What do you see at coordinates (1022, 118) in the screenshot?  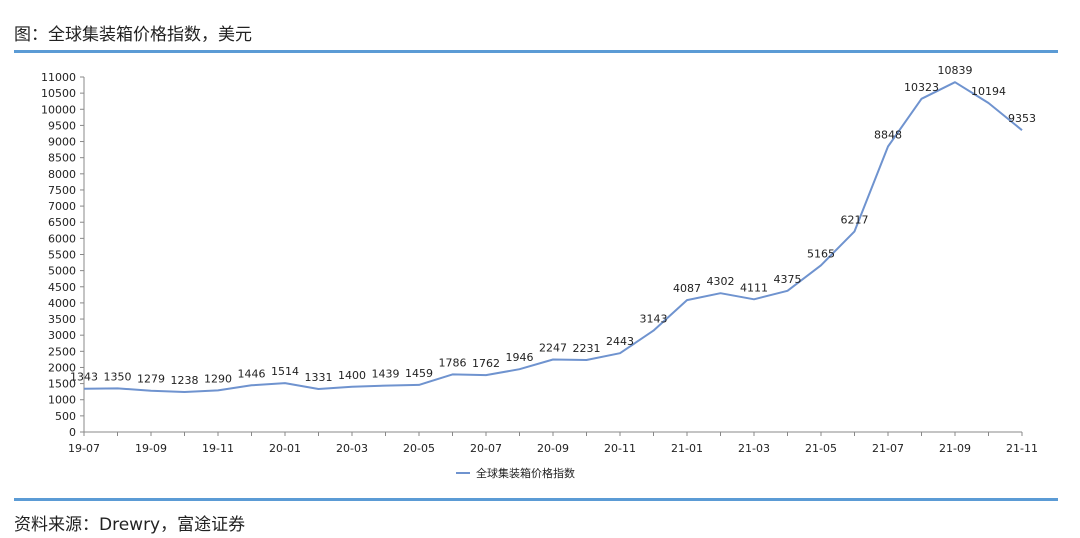 I see `data-label: 9353` at bounding box center [1022, 118].